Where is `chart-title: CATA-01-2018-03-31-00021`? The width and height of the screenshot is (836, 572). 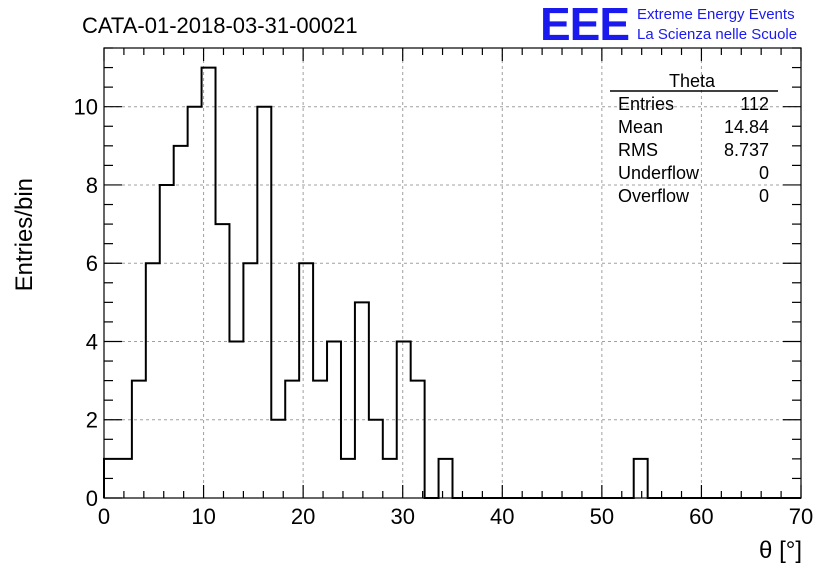
chart-title: CATA-01-2018-03-31-00021 is located at coordinates (220, 25).